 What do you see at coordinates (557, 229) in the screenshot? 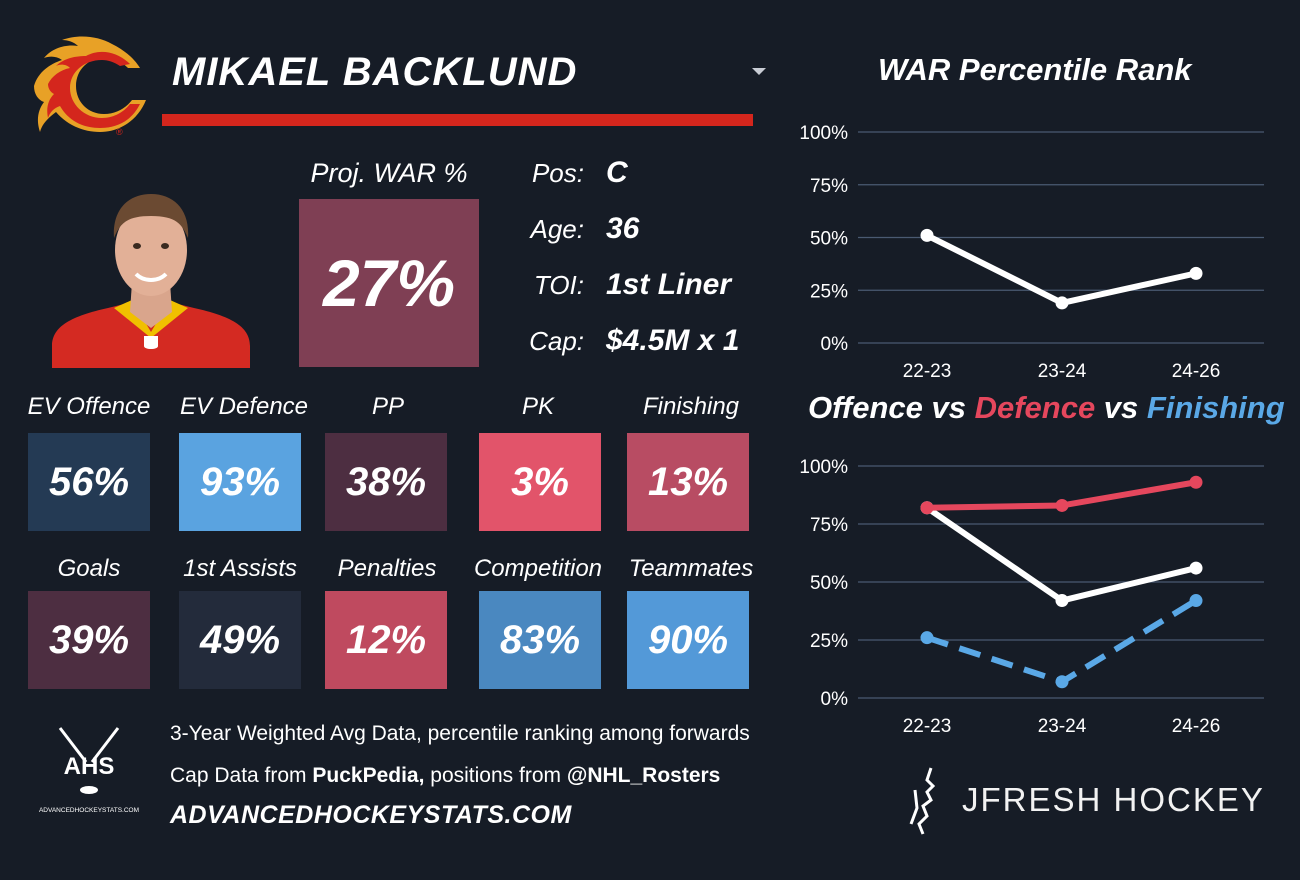
I see `age-label: Age:` at bounding box center [557, 229].